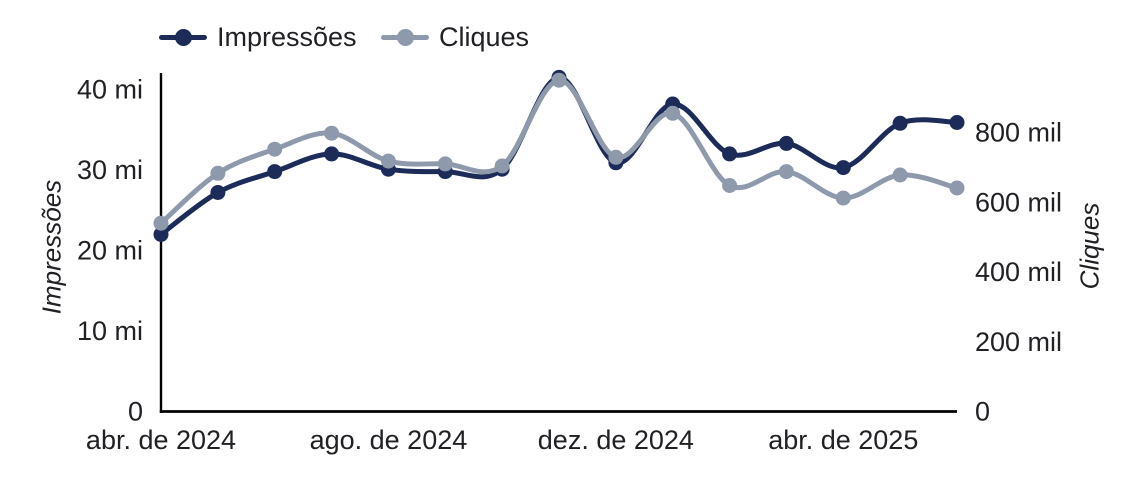  Describe the element at coordinates (484, 37) in the screenshot. I see `legend-label-cliques: Cliques` at that location.